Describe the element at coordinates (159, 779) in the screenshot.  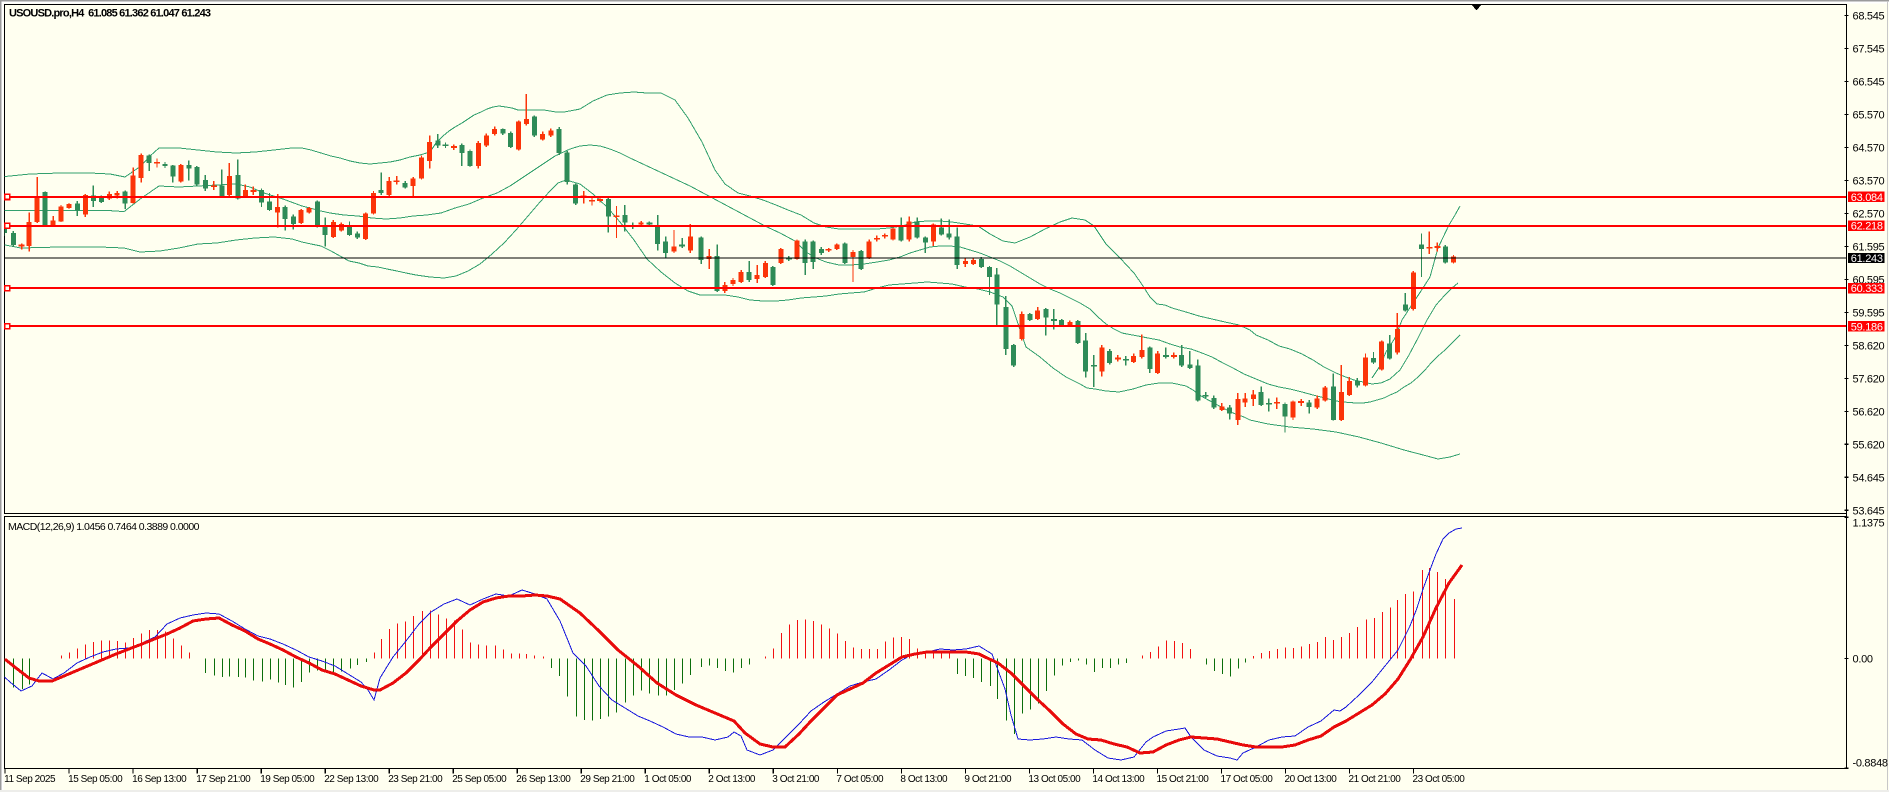
I see `svg-text: 16 Sep 13:00` at that location.